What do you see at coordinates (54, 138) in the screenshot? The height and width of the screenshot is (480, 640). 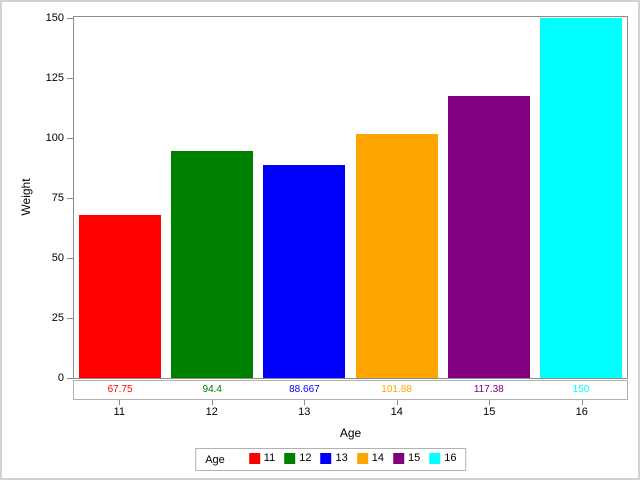 I see `y-tick-label: 100` at bounding box center [54, 138].